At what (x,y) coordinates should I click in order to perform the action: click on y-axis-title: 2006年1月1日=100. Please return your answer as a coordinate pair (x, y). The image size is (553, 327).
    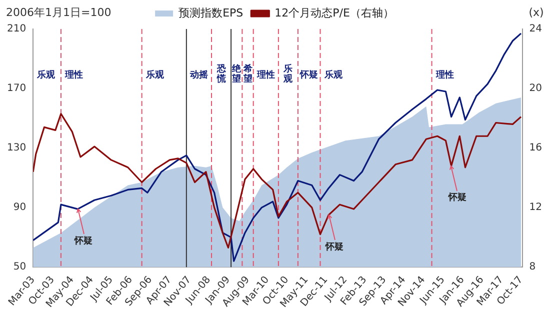
    Looking at the image, I should click on (59, 12).